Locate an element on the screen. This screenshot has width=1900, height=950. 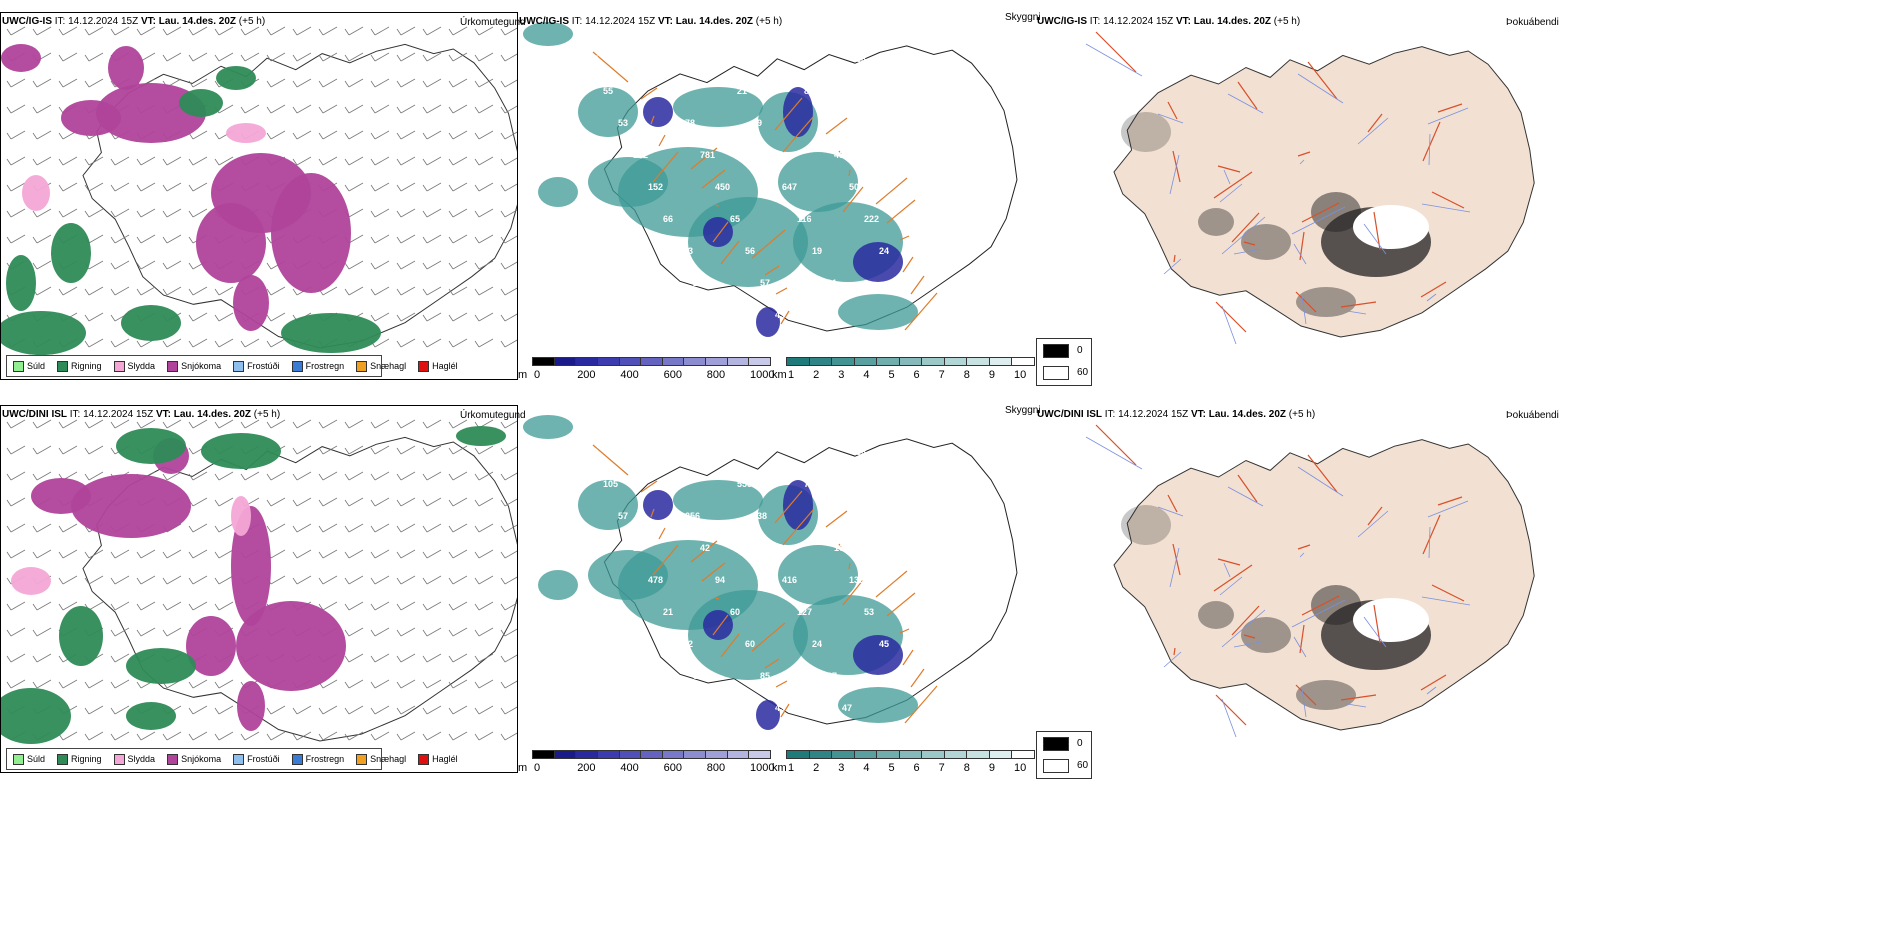
cloudbase-label: 102 is located at coordinates (603, 219).